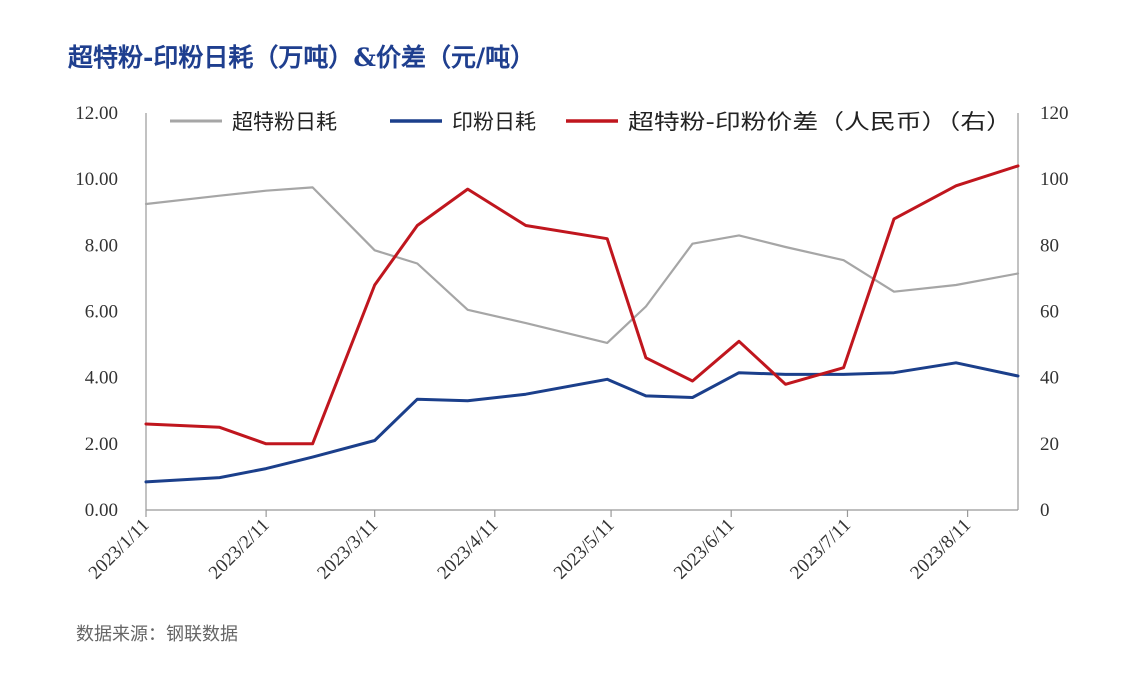 The width and height of the screenshot is (1148, 682). What do you see at coordinates (119, 549) in the screenshot?
I see `x-tick-label: 2023/1/11` at bounding box center [119, 549].